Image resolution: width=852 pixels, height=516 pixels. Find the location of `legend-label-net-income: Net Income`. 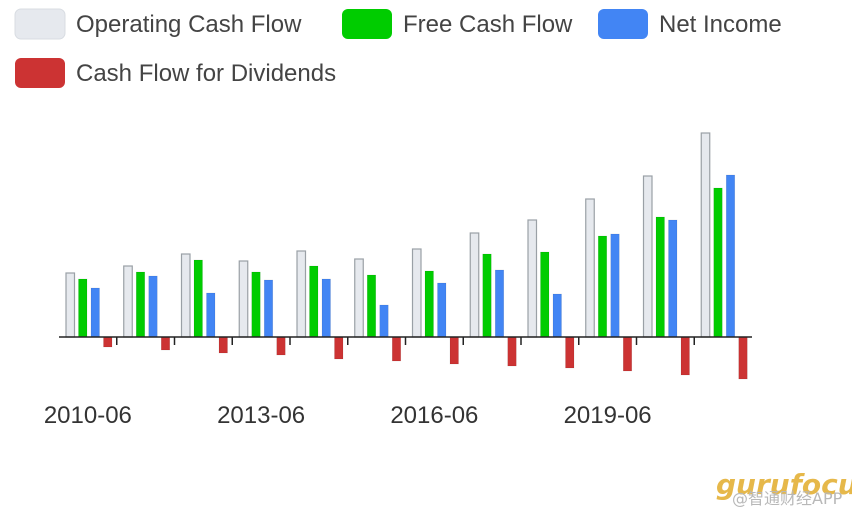

legend-label-net-income: Net Income is located at coordinates (720, 24).